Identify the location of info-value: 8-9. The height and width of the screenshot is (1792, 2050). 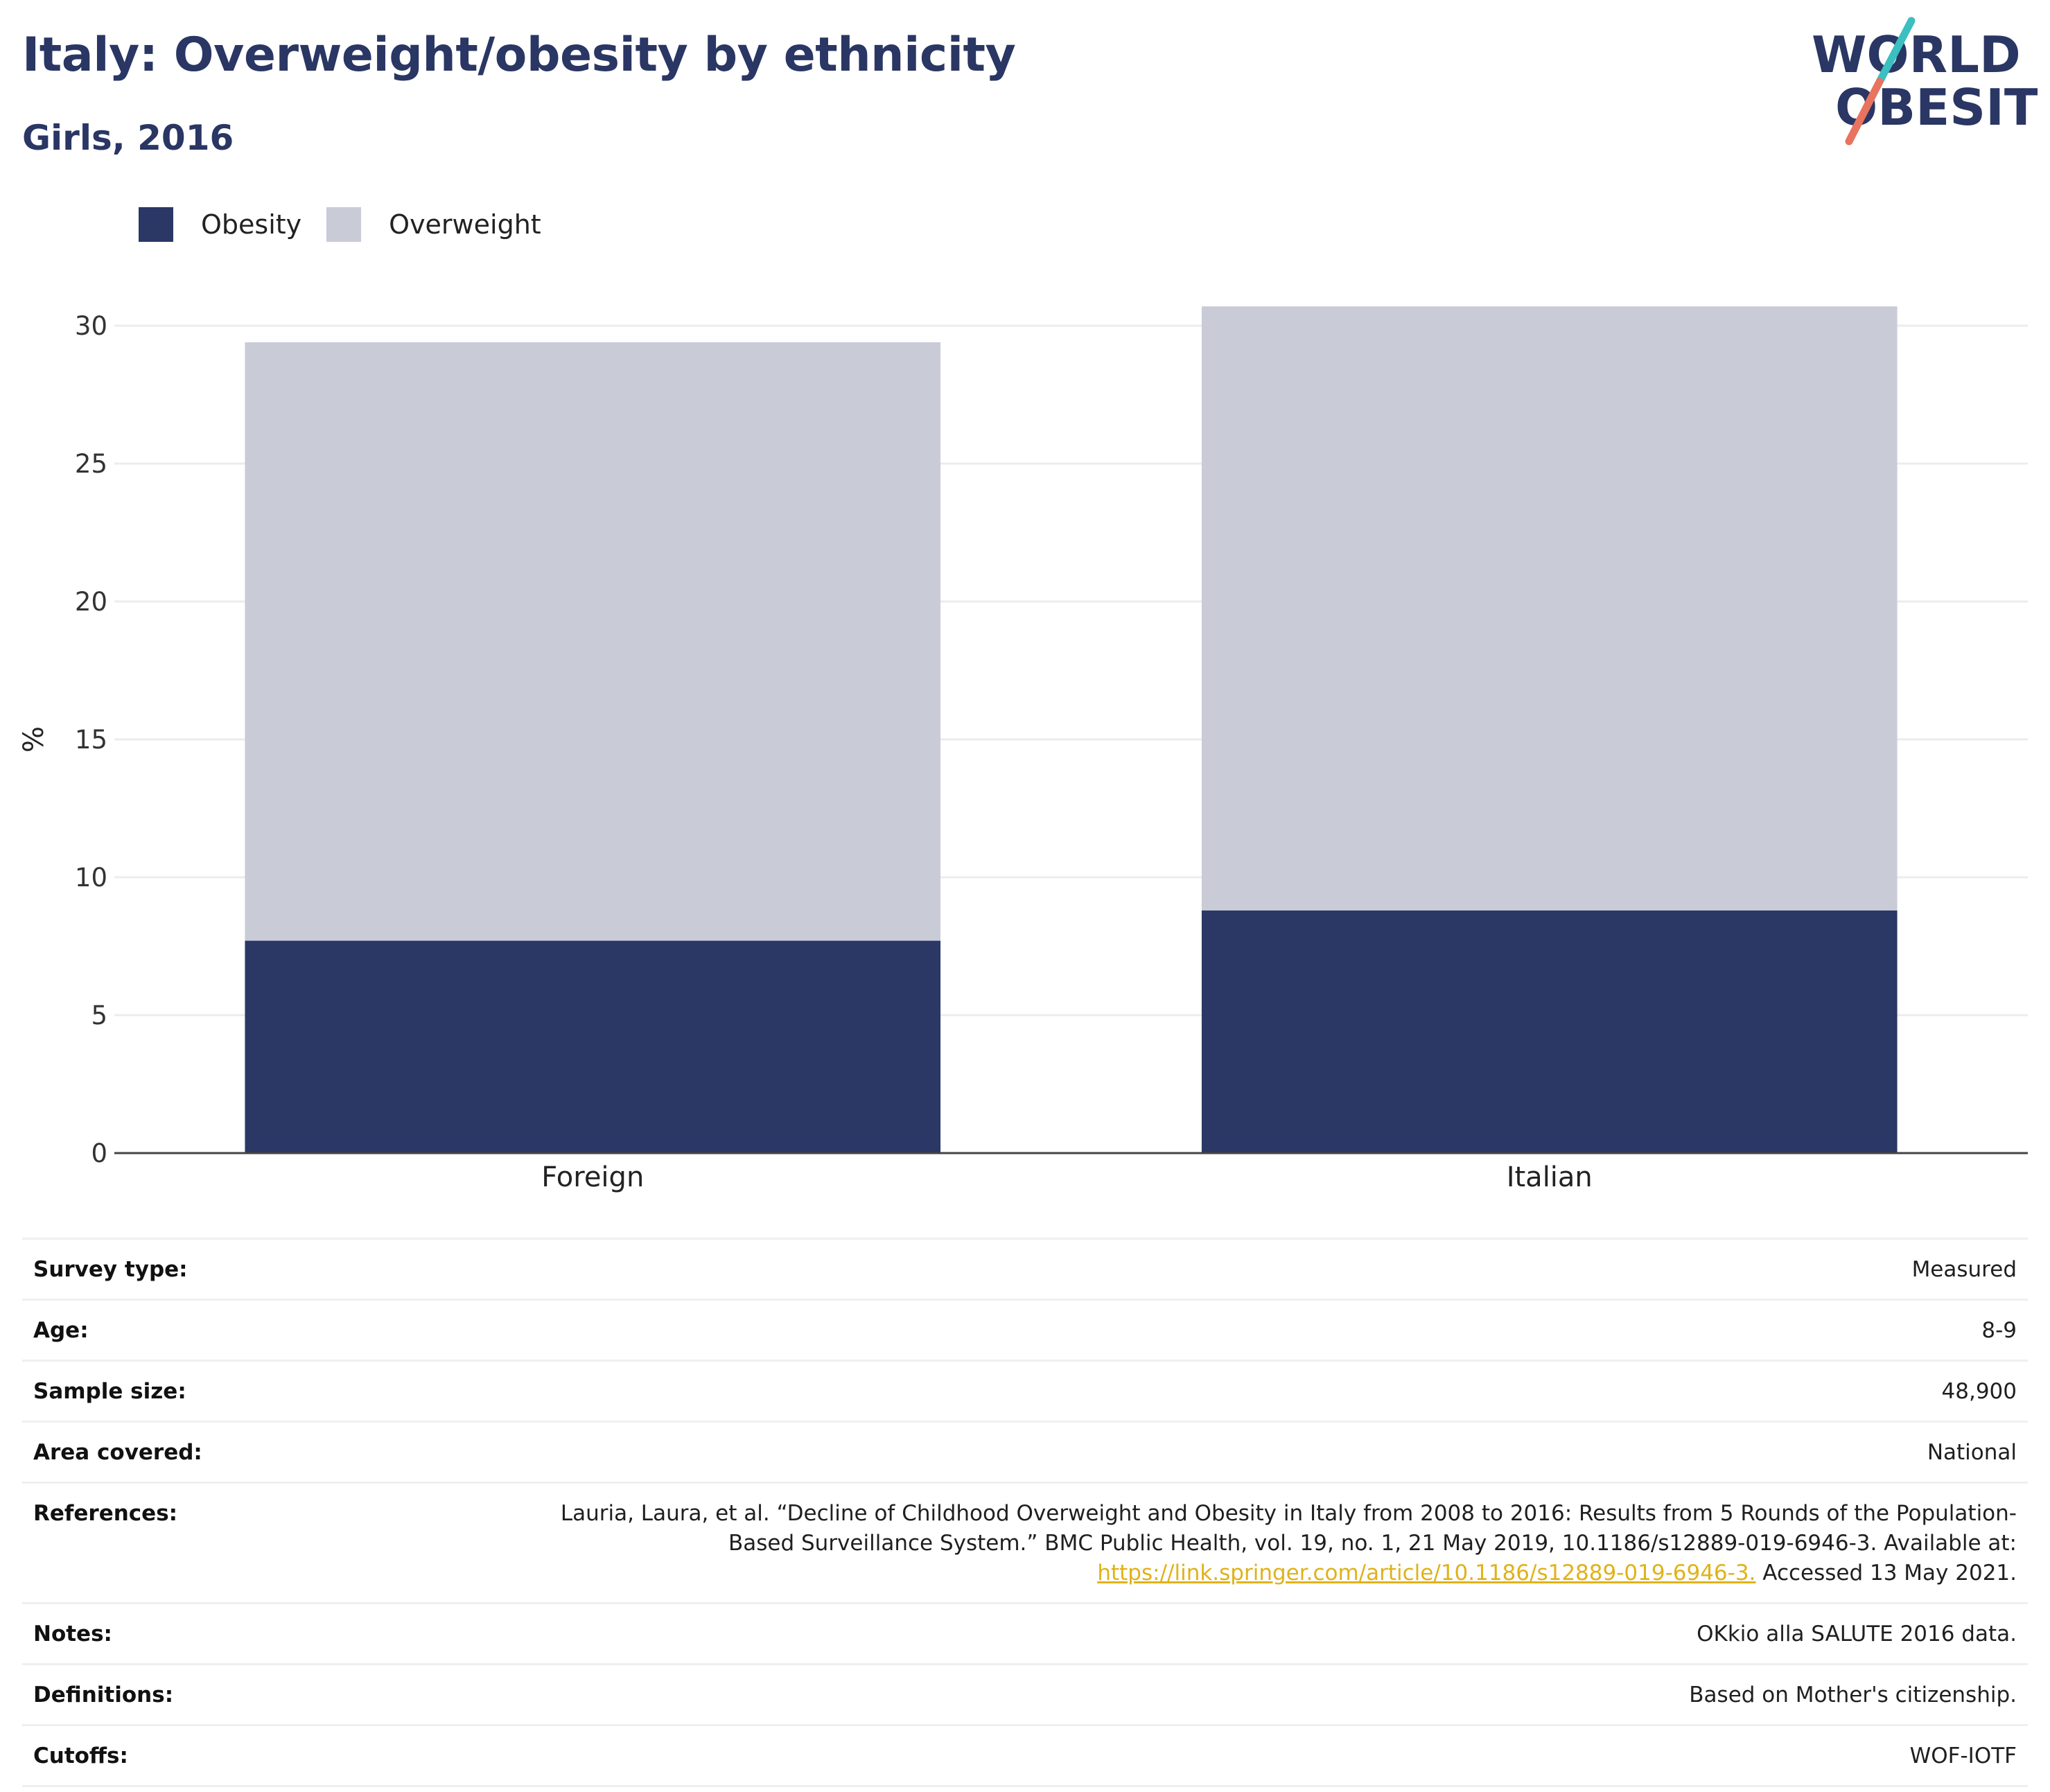
(1999, 1330).